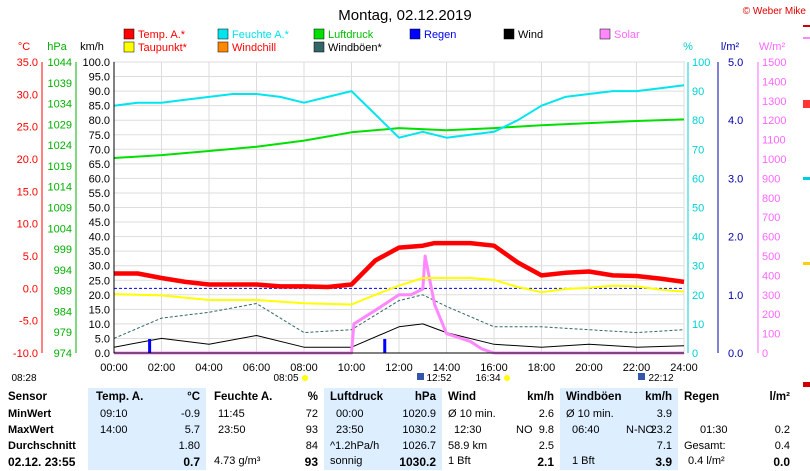  What do you see at coordinates (162, 368) in the screenshot?
I see `x-tick-label: 02:00` at bounding box center [162, 368].